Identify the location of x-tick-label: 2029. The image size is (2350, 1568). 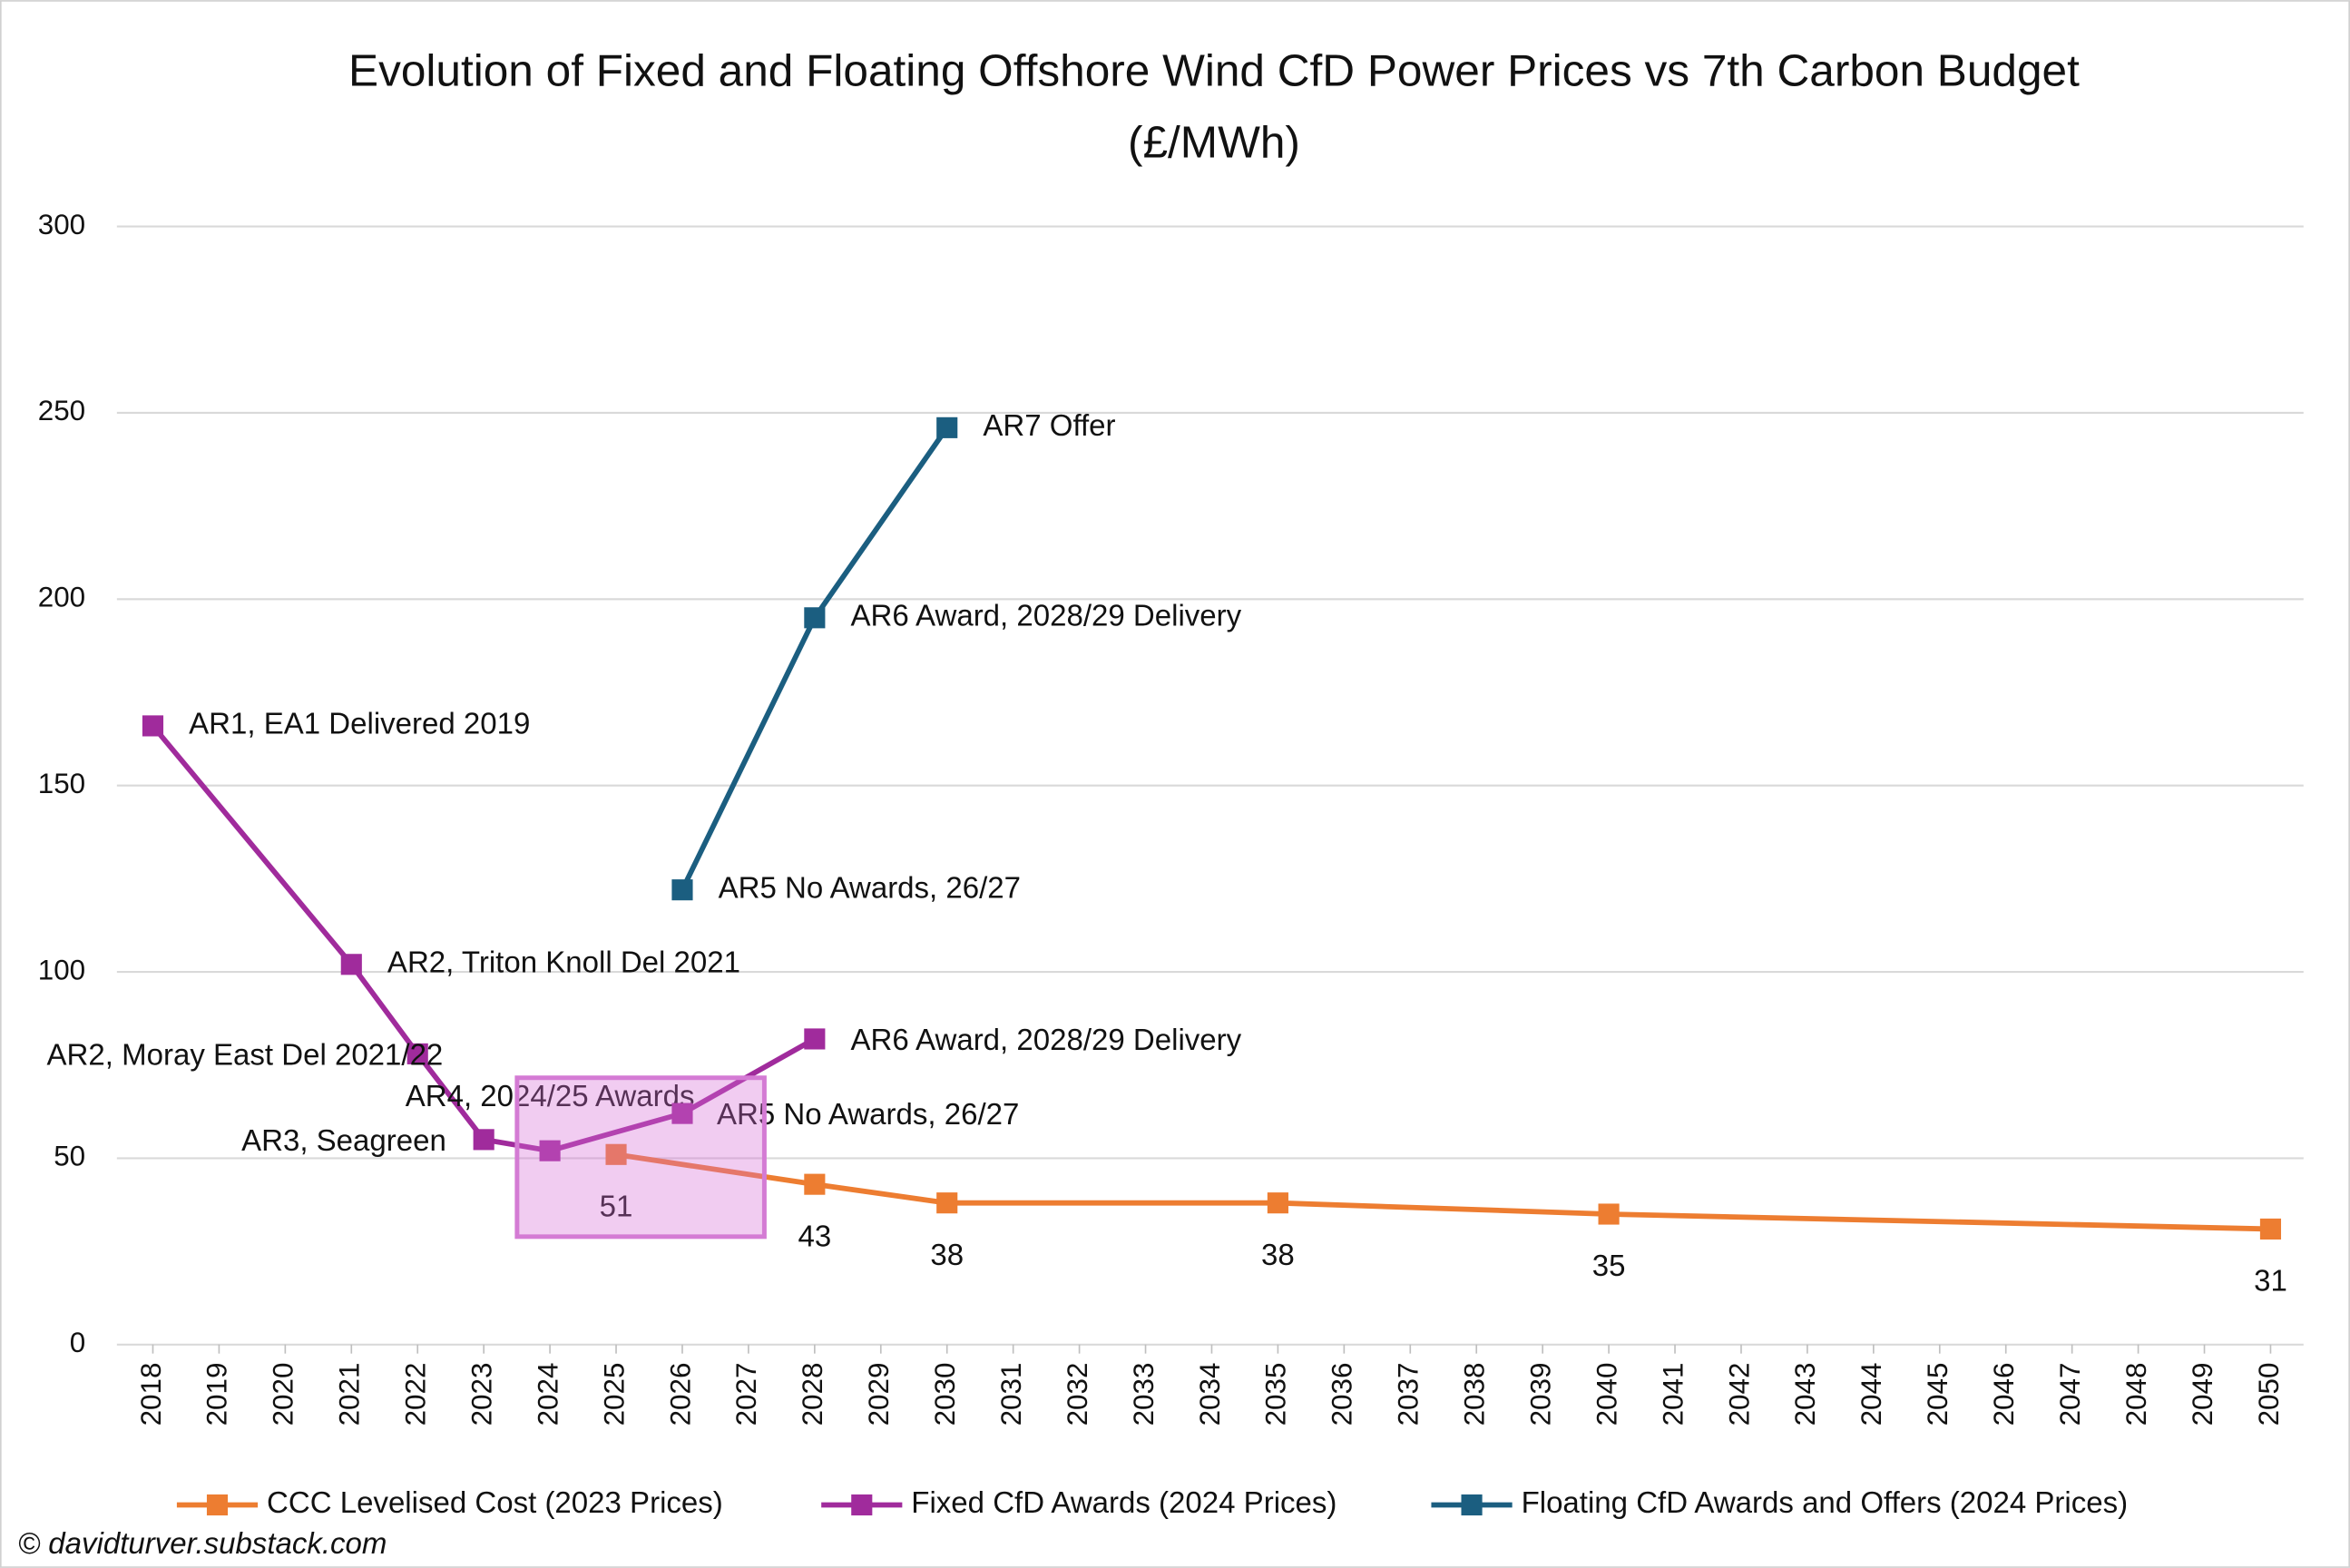
(879, 1394).